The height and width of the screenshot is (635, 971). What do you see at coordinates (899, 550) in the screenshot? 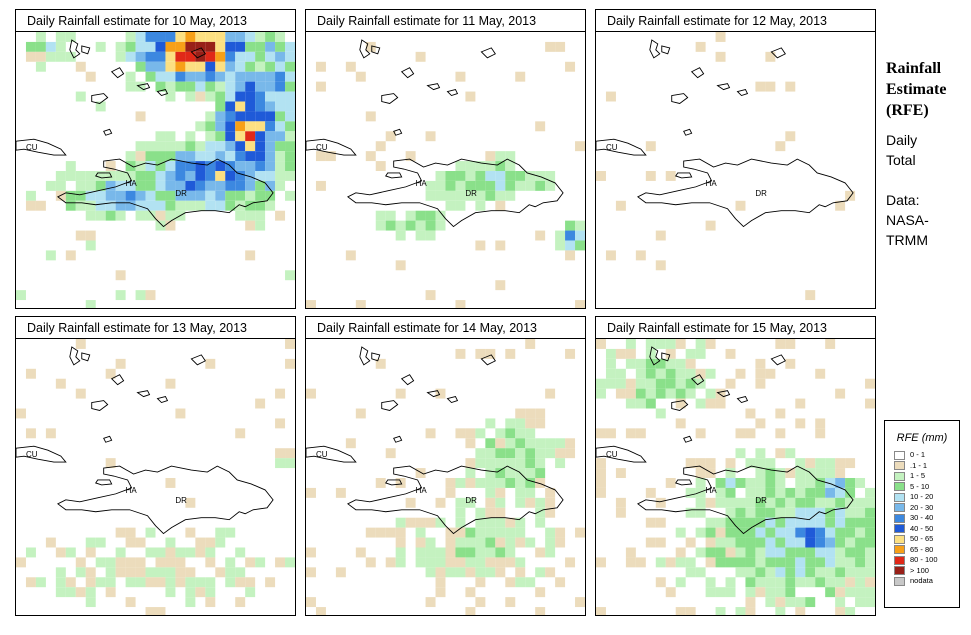
I see `legend-swatch` at bounding box center [899, 550].